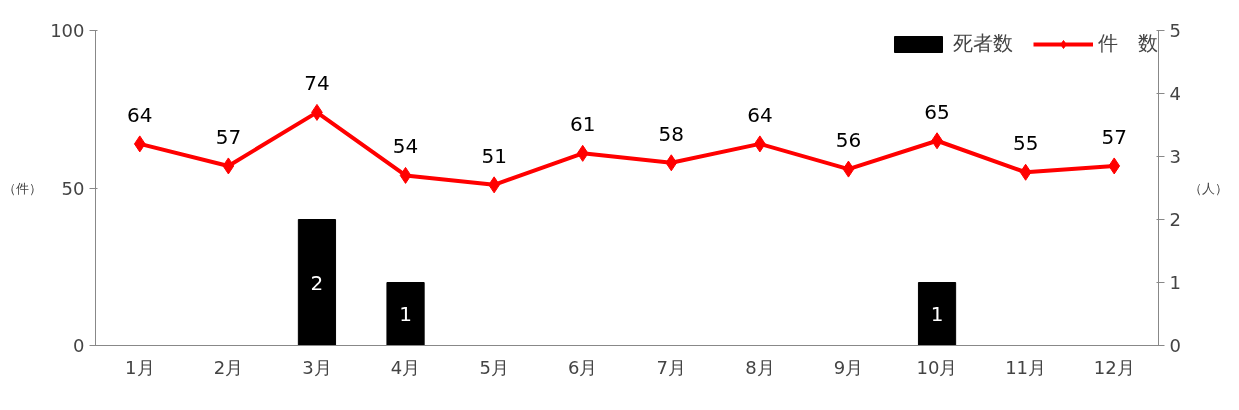 This screenshot has width=1239, height=410. I want to click on y2-tick-label: 0, so click(1175, 345).